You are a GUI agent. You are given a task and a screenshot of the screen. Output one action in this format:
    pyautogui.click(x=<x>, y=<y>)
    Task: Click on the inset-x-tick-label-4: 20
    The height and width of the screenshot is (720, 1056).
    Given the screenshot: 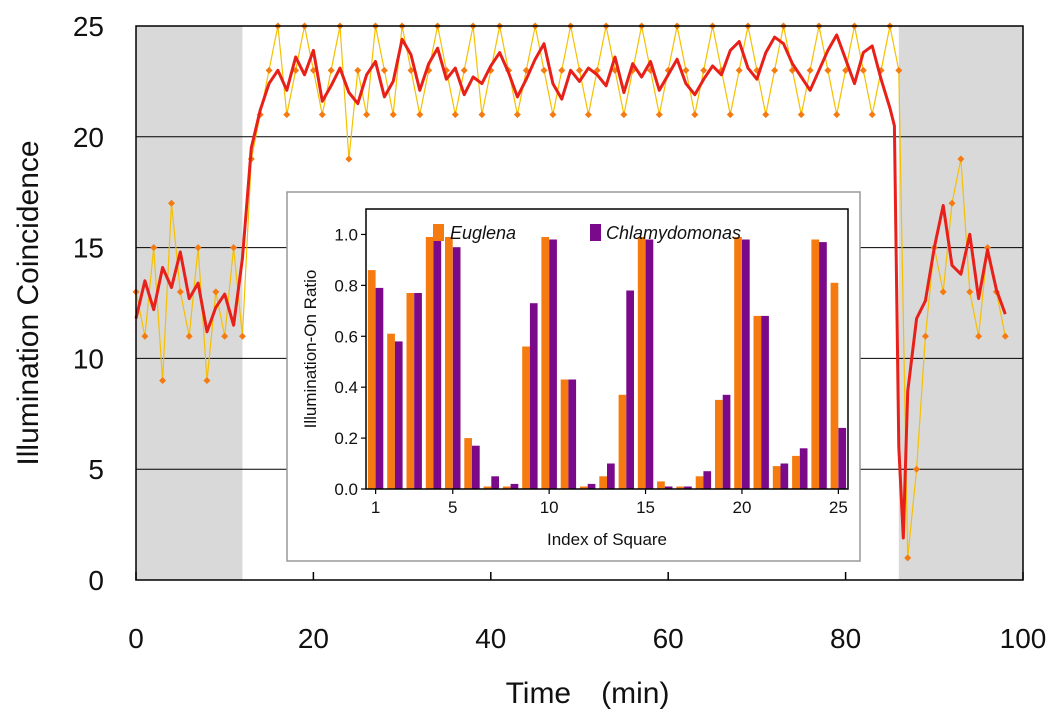 What is the action you would take?
    pyautogui.click(x=741, y=507)
    